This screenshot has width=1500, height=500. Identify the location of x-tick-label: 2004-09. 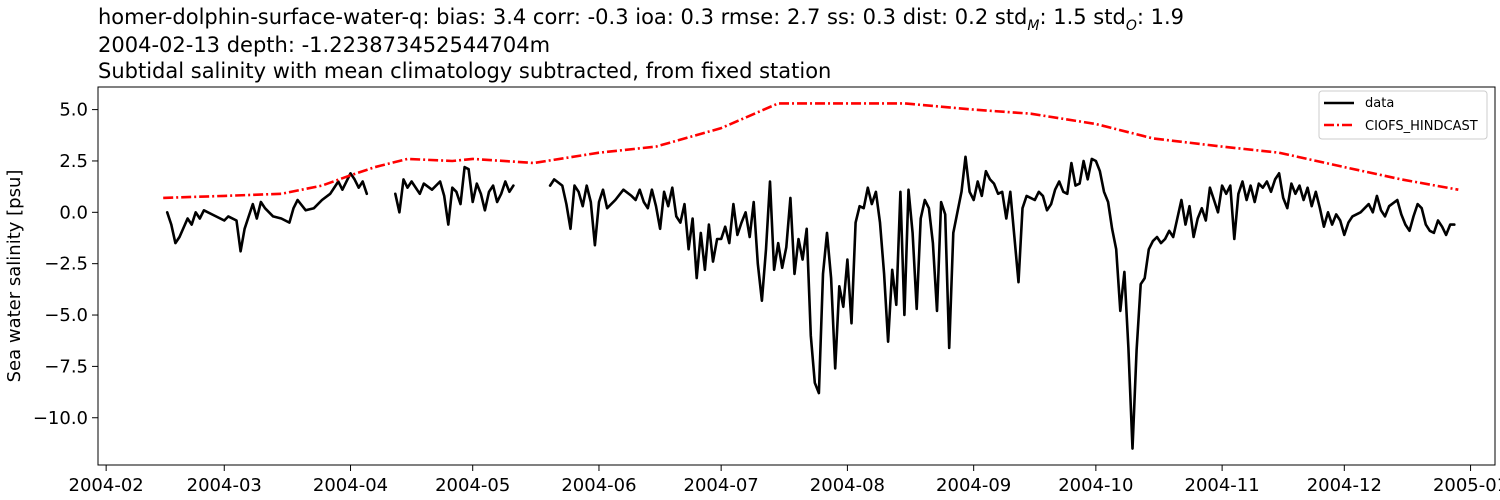
(973, 485).